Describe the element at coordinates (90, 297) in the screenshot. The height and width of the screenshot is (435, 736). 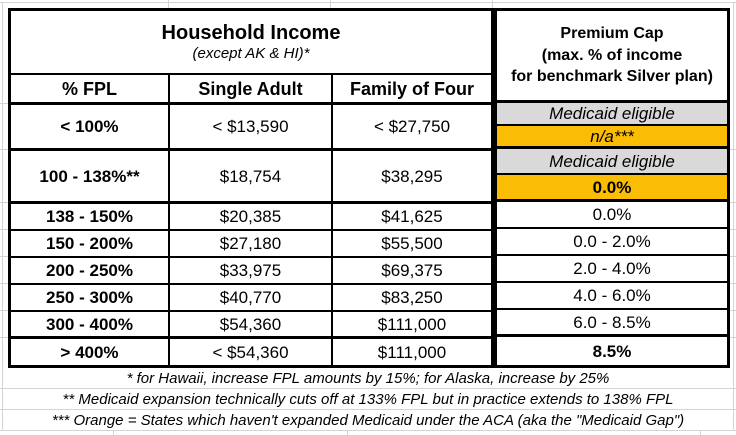
I see `fpl-cell: 250 - 300%` at that location.